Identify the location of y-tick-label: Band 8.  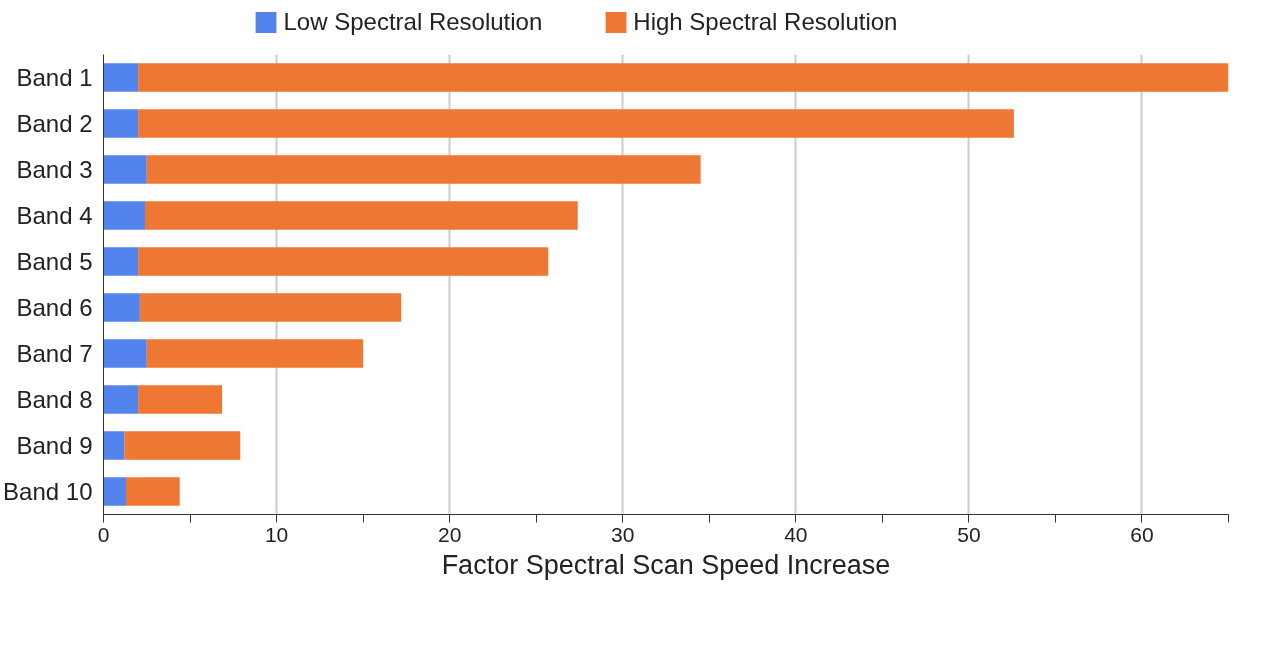
(54, 399).